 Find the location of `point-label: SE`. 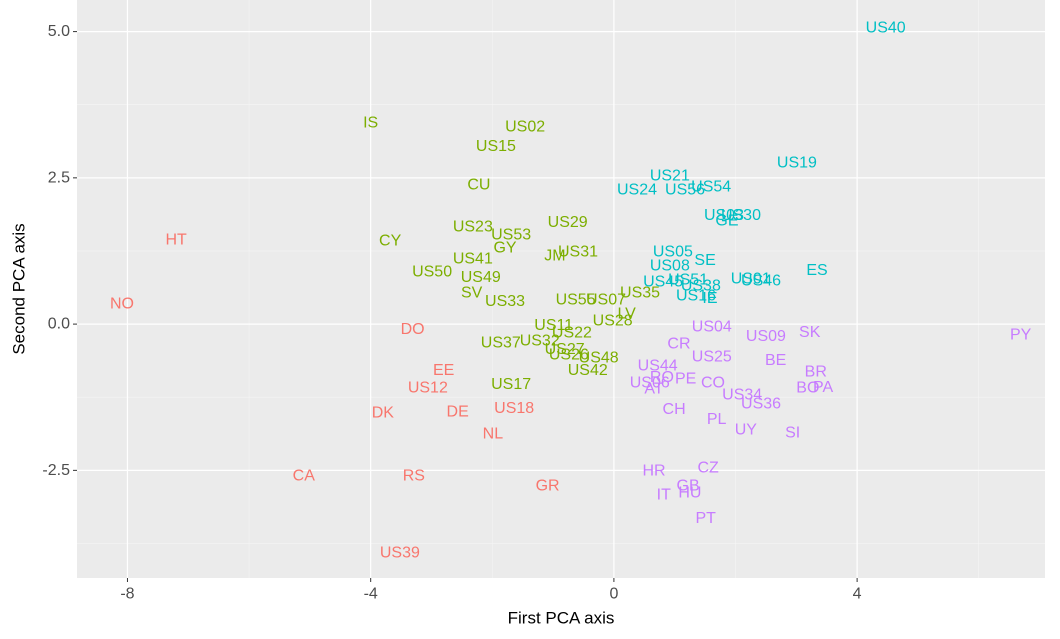

point-label: SE is located at coordinates (704, 260).